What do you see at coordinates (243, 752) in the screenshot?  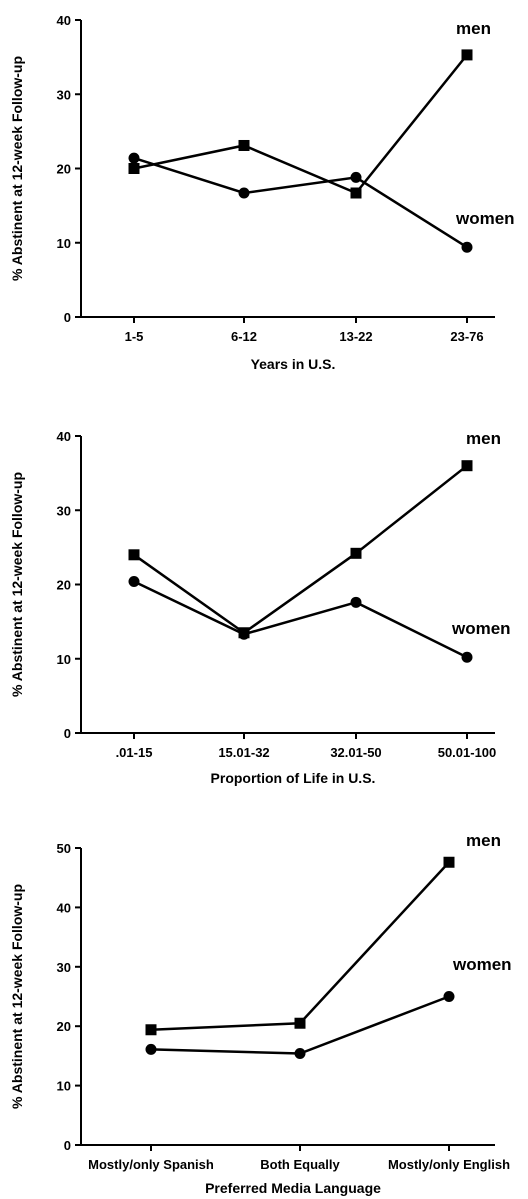 I see `x-tick-label: 15.01-32` at bounding box center [243, 752].